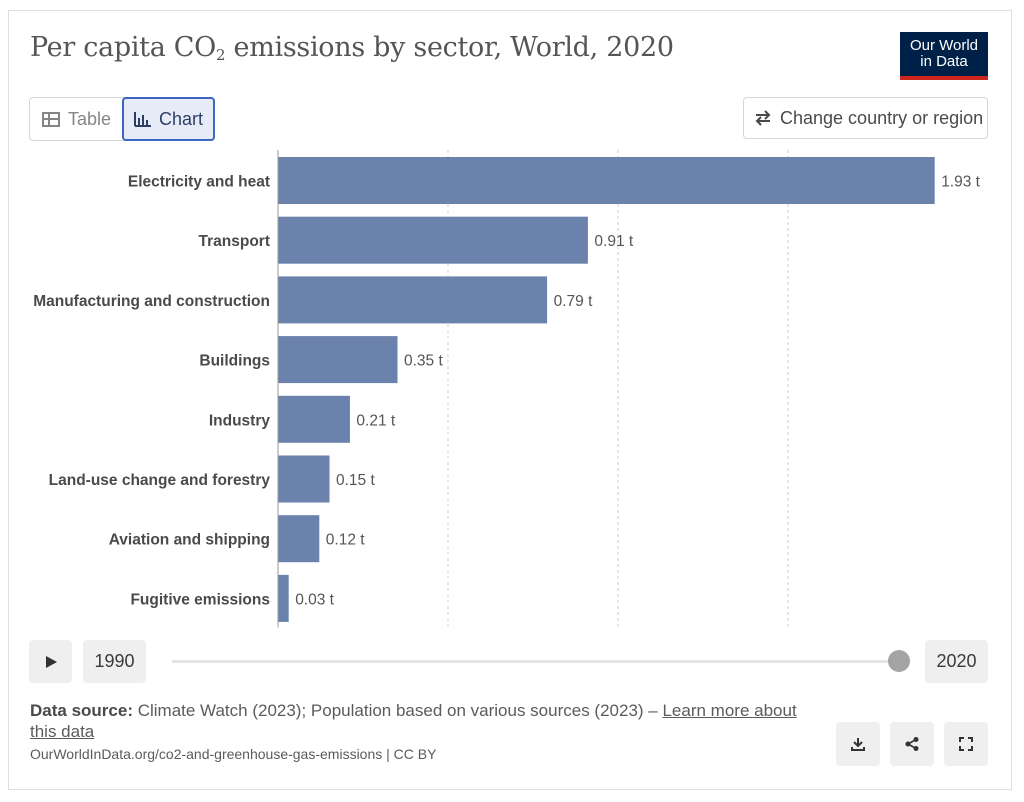  I want to click on category-label: Land-use change and forestry, so click(160, 480).